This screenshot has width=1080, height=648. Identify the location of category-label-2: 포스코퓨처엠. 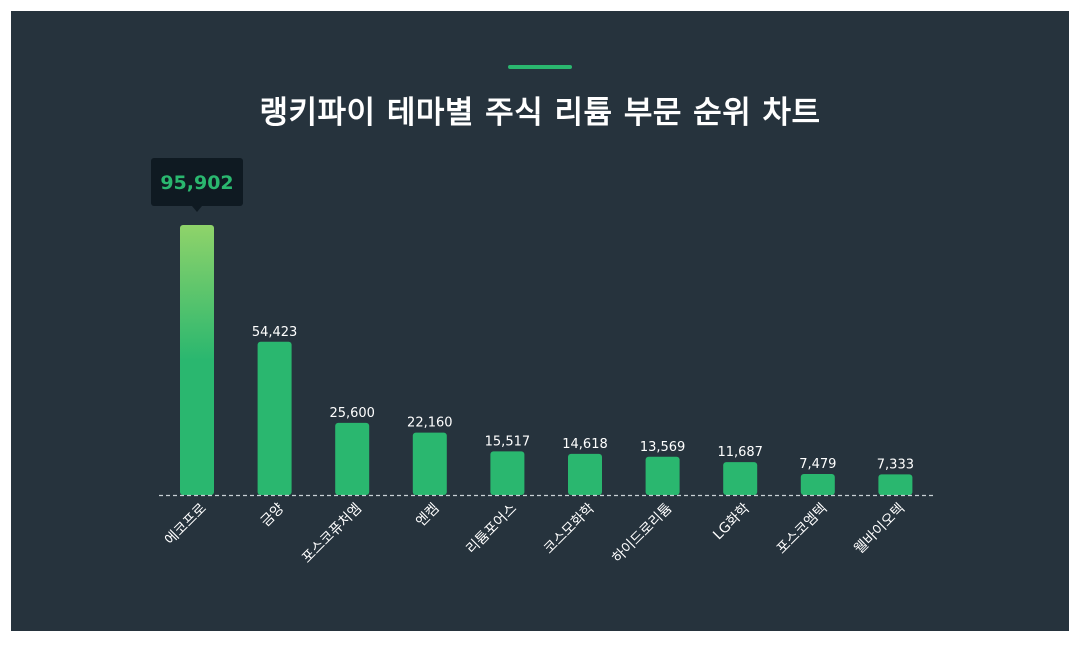
(332, 534).